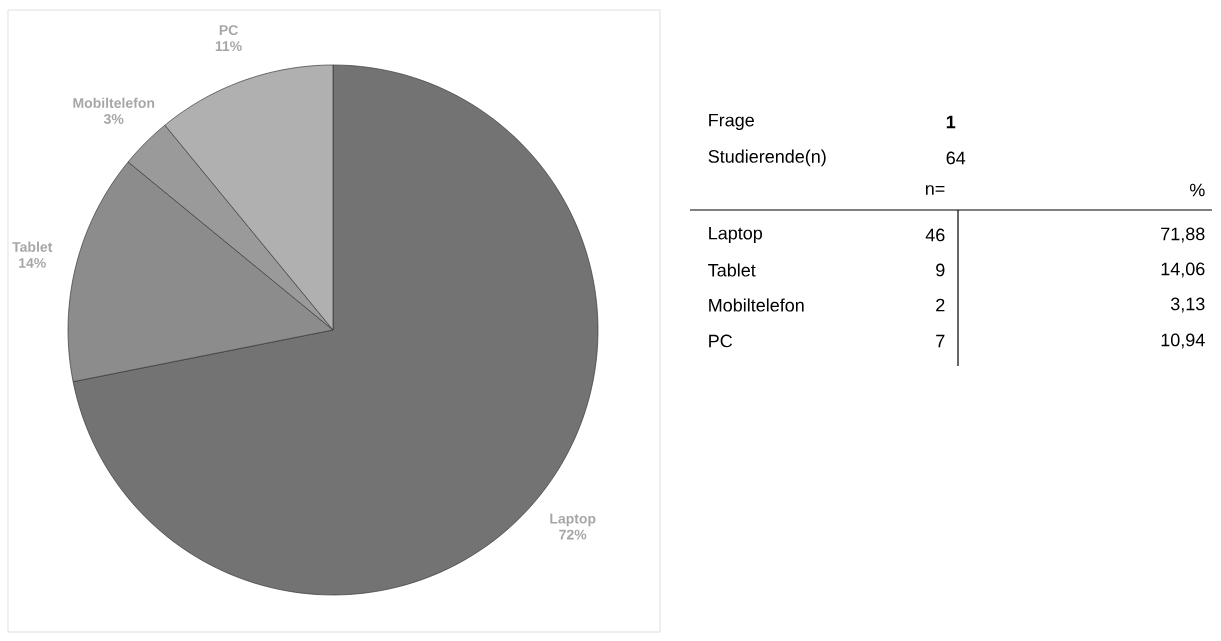 This screenshot has width=1221, height=641. What do you see at coordinates (1183, 270) in the screenshot?
I see `text: 14,06` at bounding box center [1183, 270].